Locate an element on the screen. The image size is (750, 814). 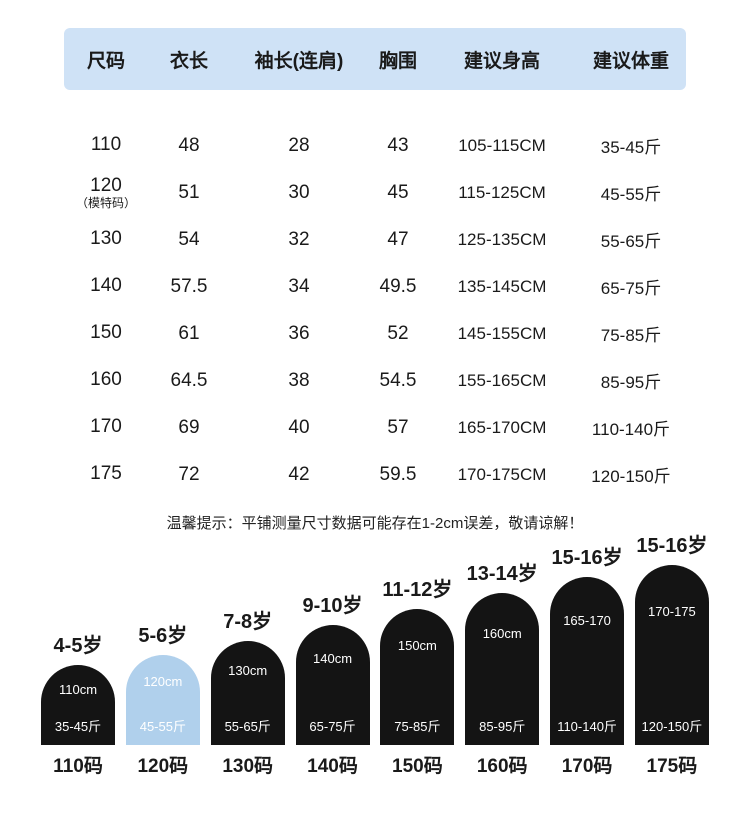
chest-cell: 54.5 is located at coordinates (398, 380).